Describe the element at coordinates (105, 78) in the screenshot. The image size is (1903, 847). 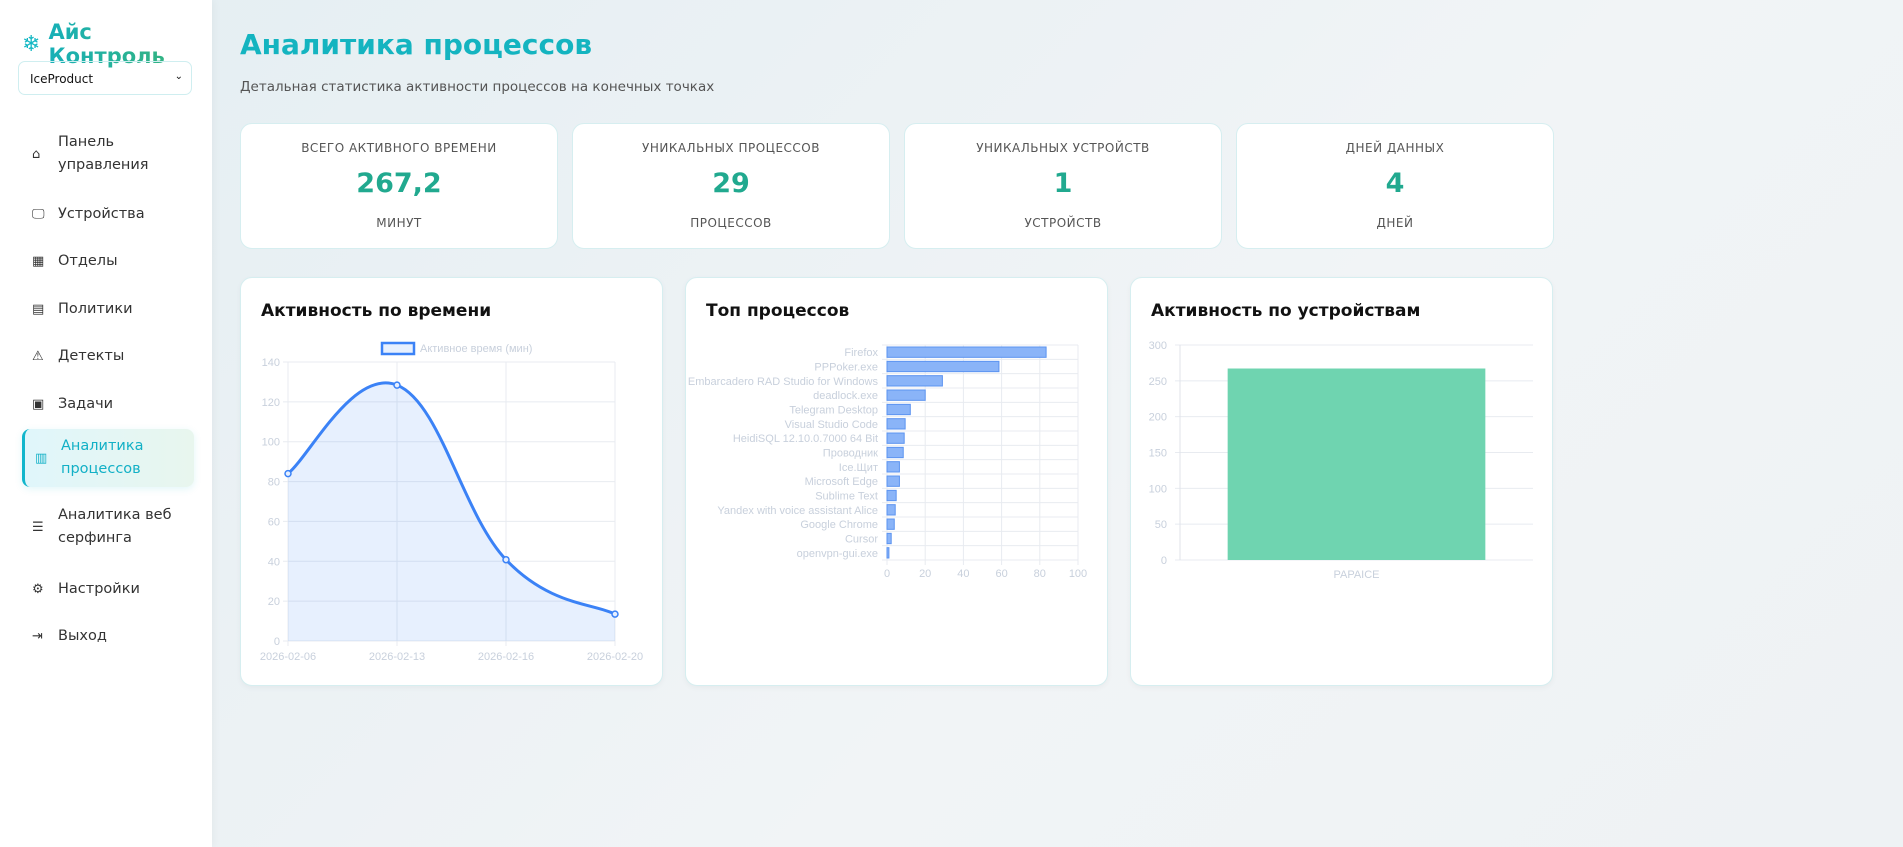
I see `organization-select: IceProduct ⌄` at that location.